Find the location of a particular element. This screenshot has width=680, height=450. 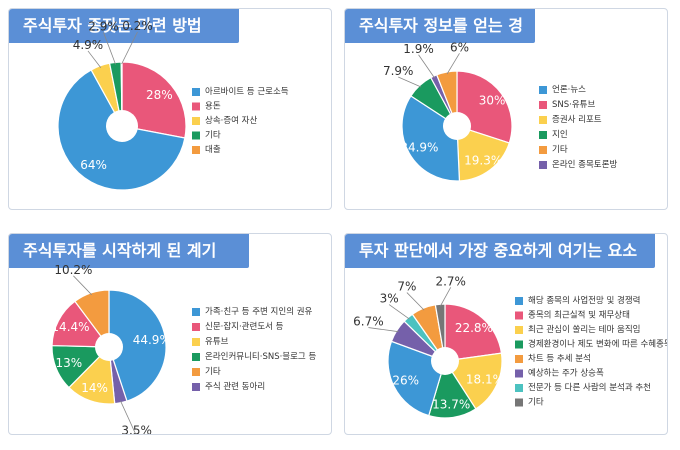

legend-label: 언론·뉴스 is located at coordinates (569, 89).